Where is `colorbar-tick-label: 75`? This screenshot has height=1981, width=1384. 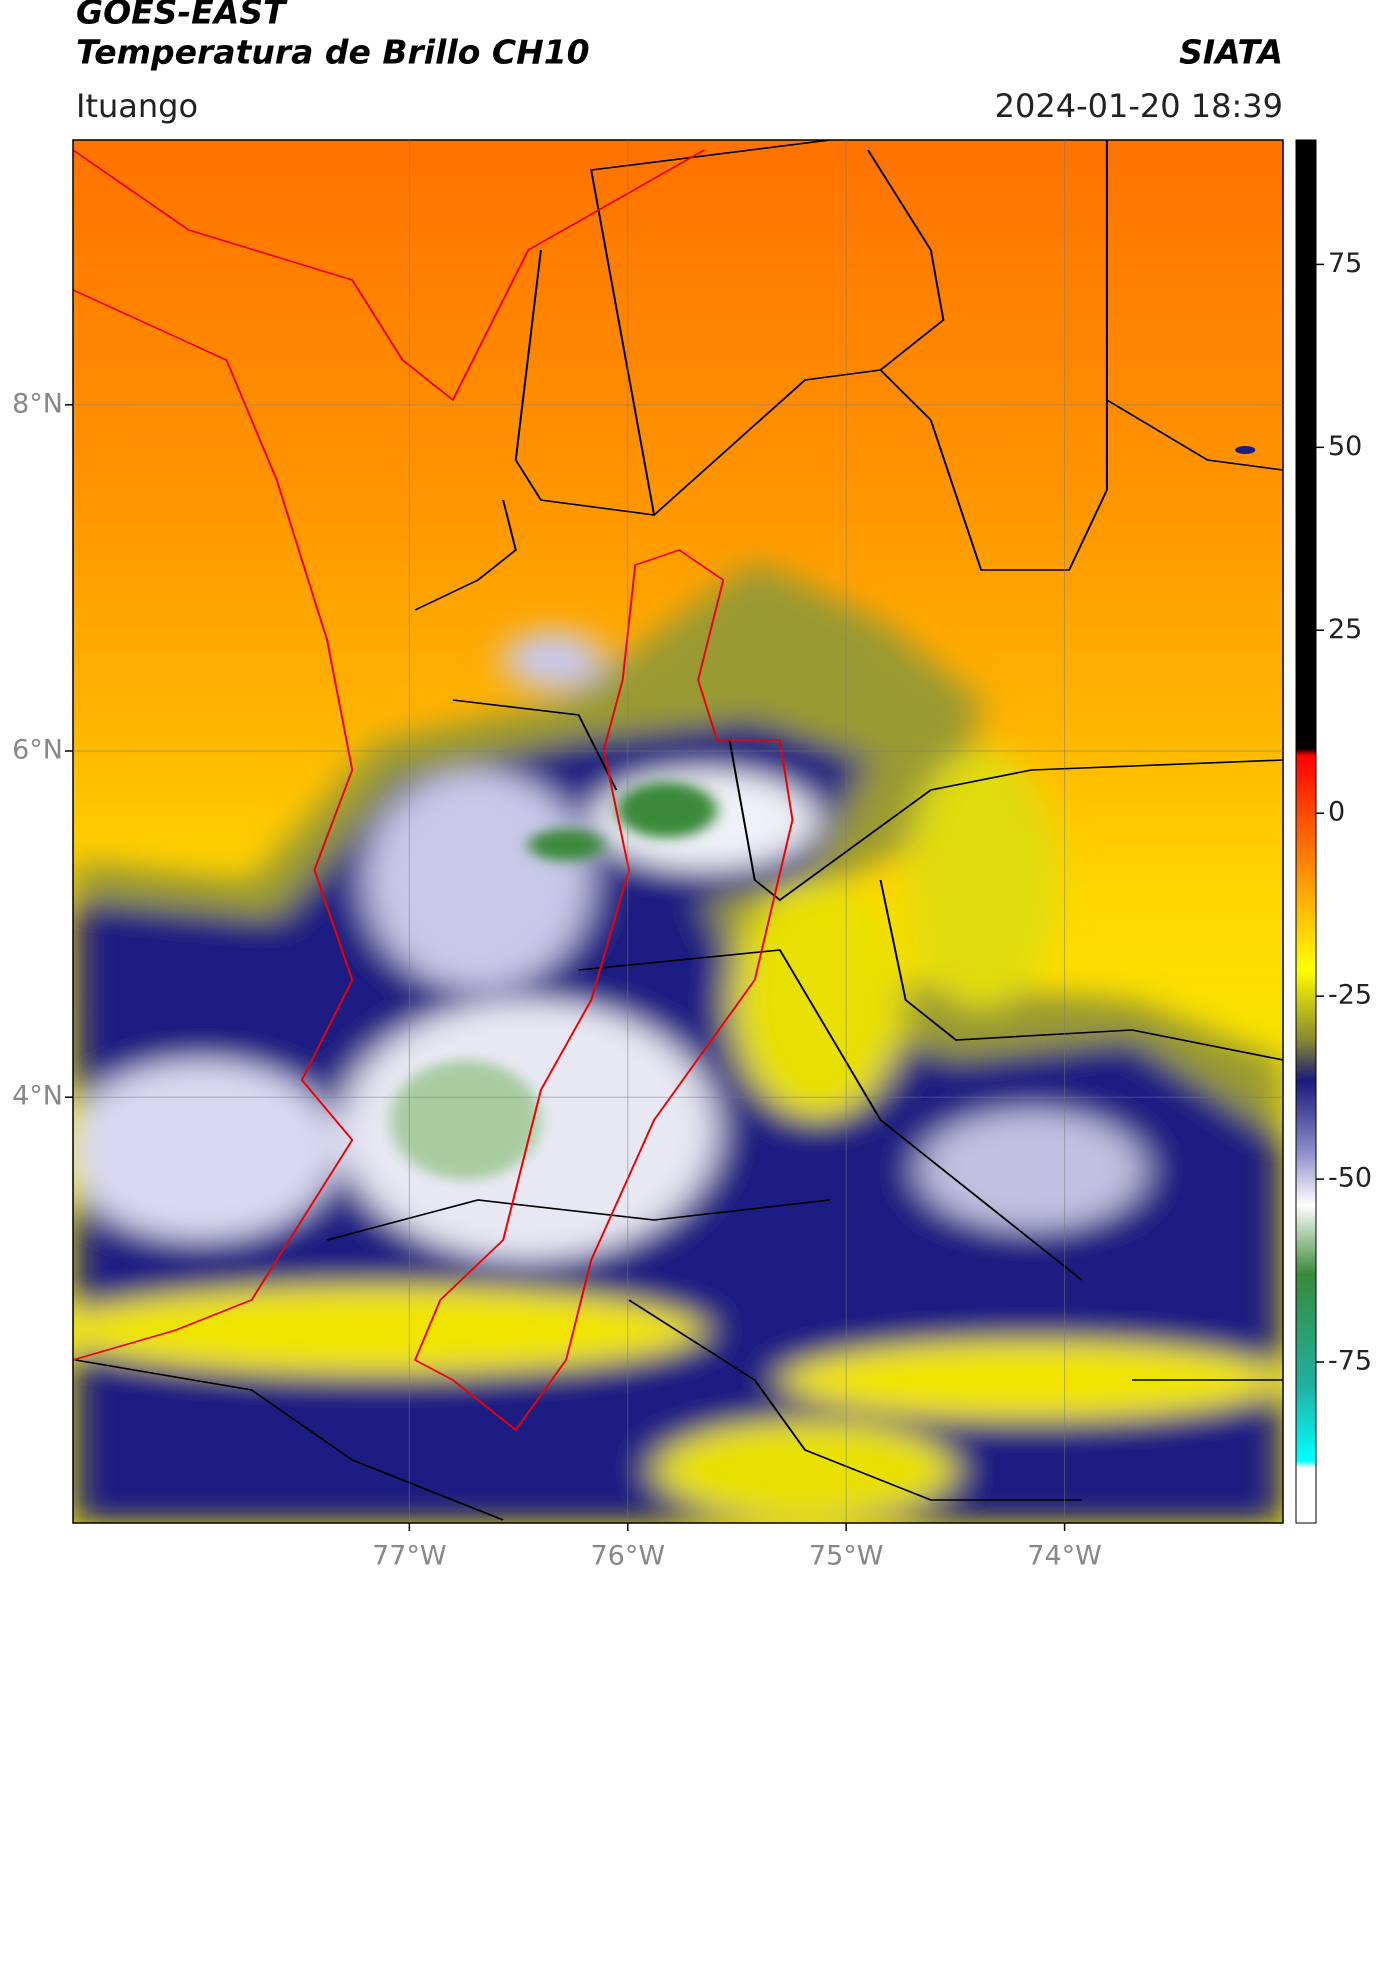 colorbar-tick-label: 75 is located at coordinates (1345, 263).